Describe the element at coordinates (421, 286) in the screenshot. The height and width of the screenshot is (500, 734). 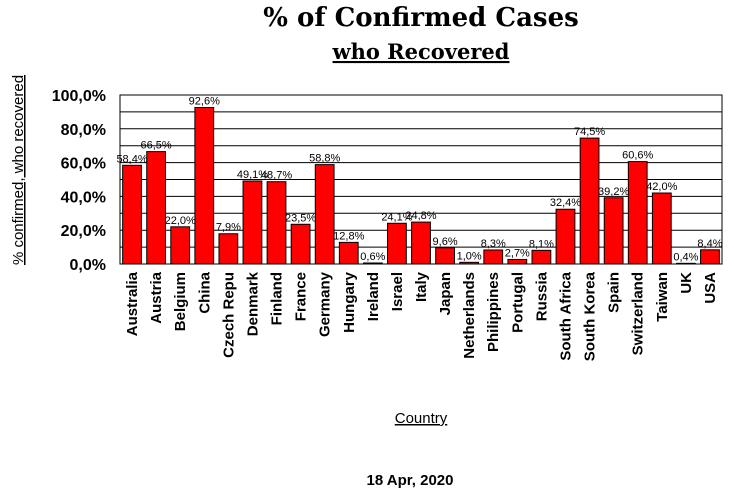
I see `category-label: Italy` at that location.